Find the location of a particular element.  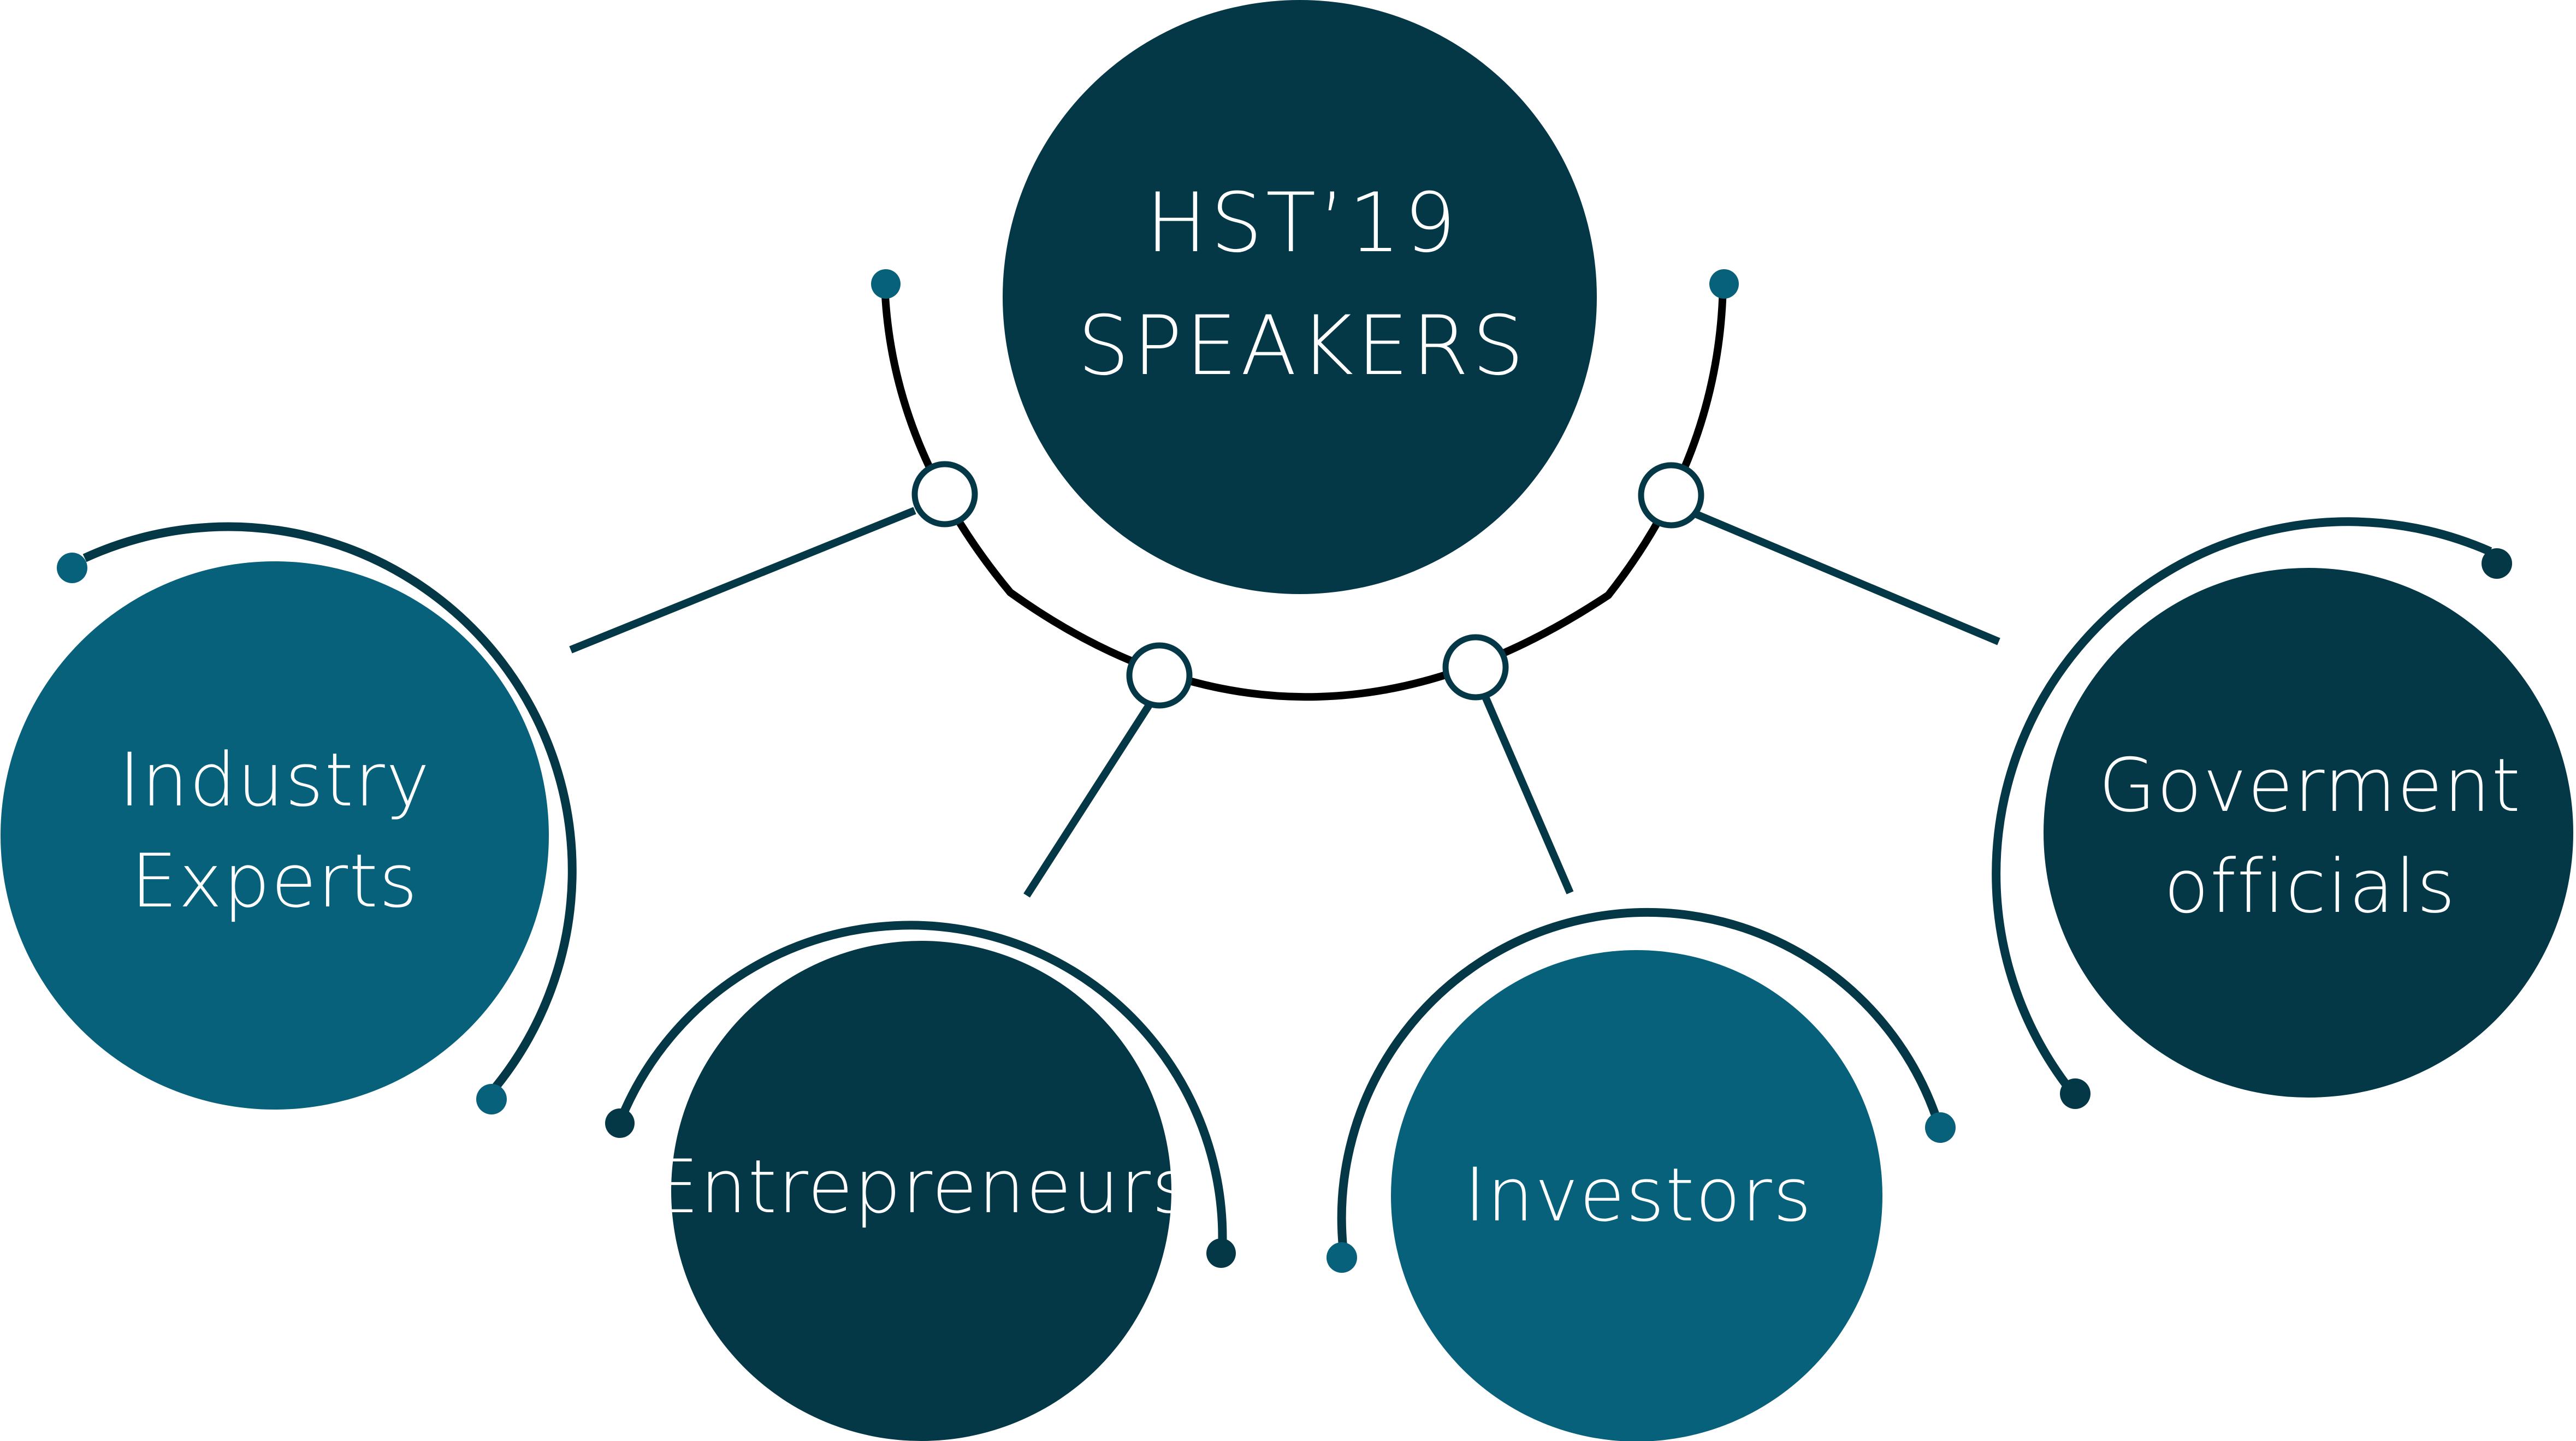

investors-outer-arc is located at coordinates (1640, 1082).